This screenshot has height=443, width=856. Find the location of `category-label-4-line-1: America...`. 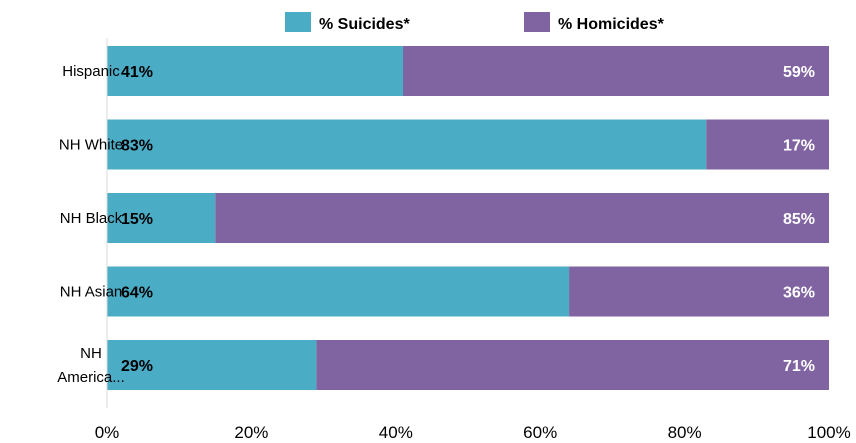

category-label-4-line-1: America... is located at coordinates (91, 377).